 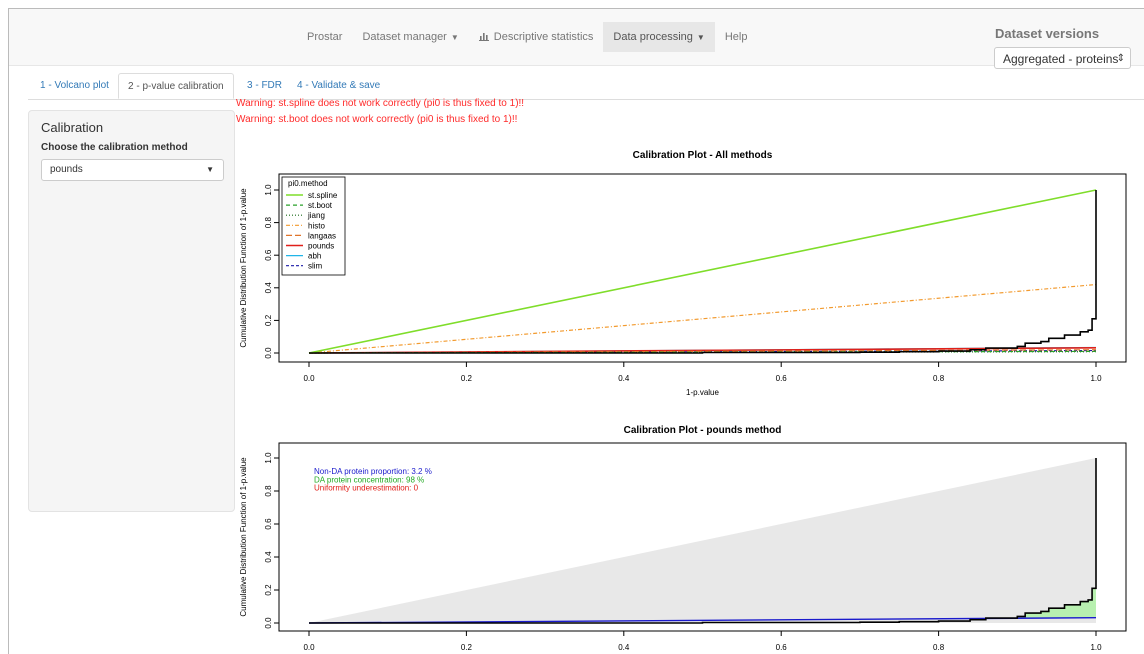 What do you see at coordinates (653, 37) in the screenshot?
I see `nav-data-processing-label: Data processing` at bounding box center [653, 37].